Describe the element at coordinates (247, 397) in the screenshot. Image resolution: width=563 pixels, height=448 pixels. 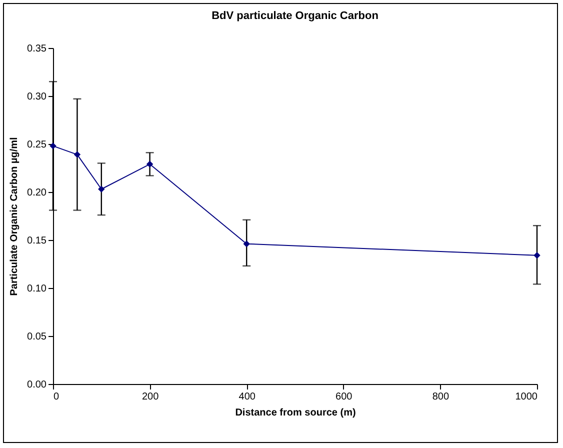
I see `x-tick-label: 400` at that location.